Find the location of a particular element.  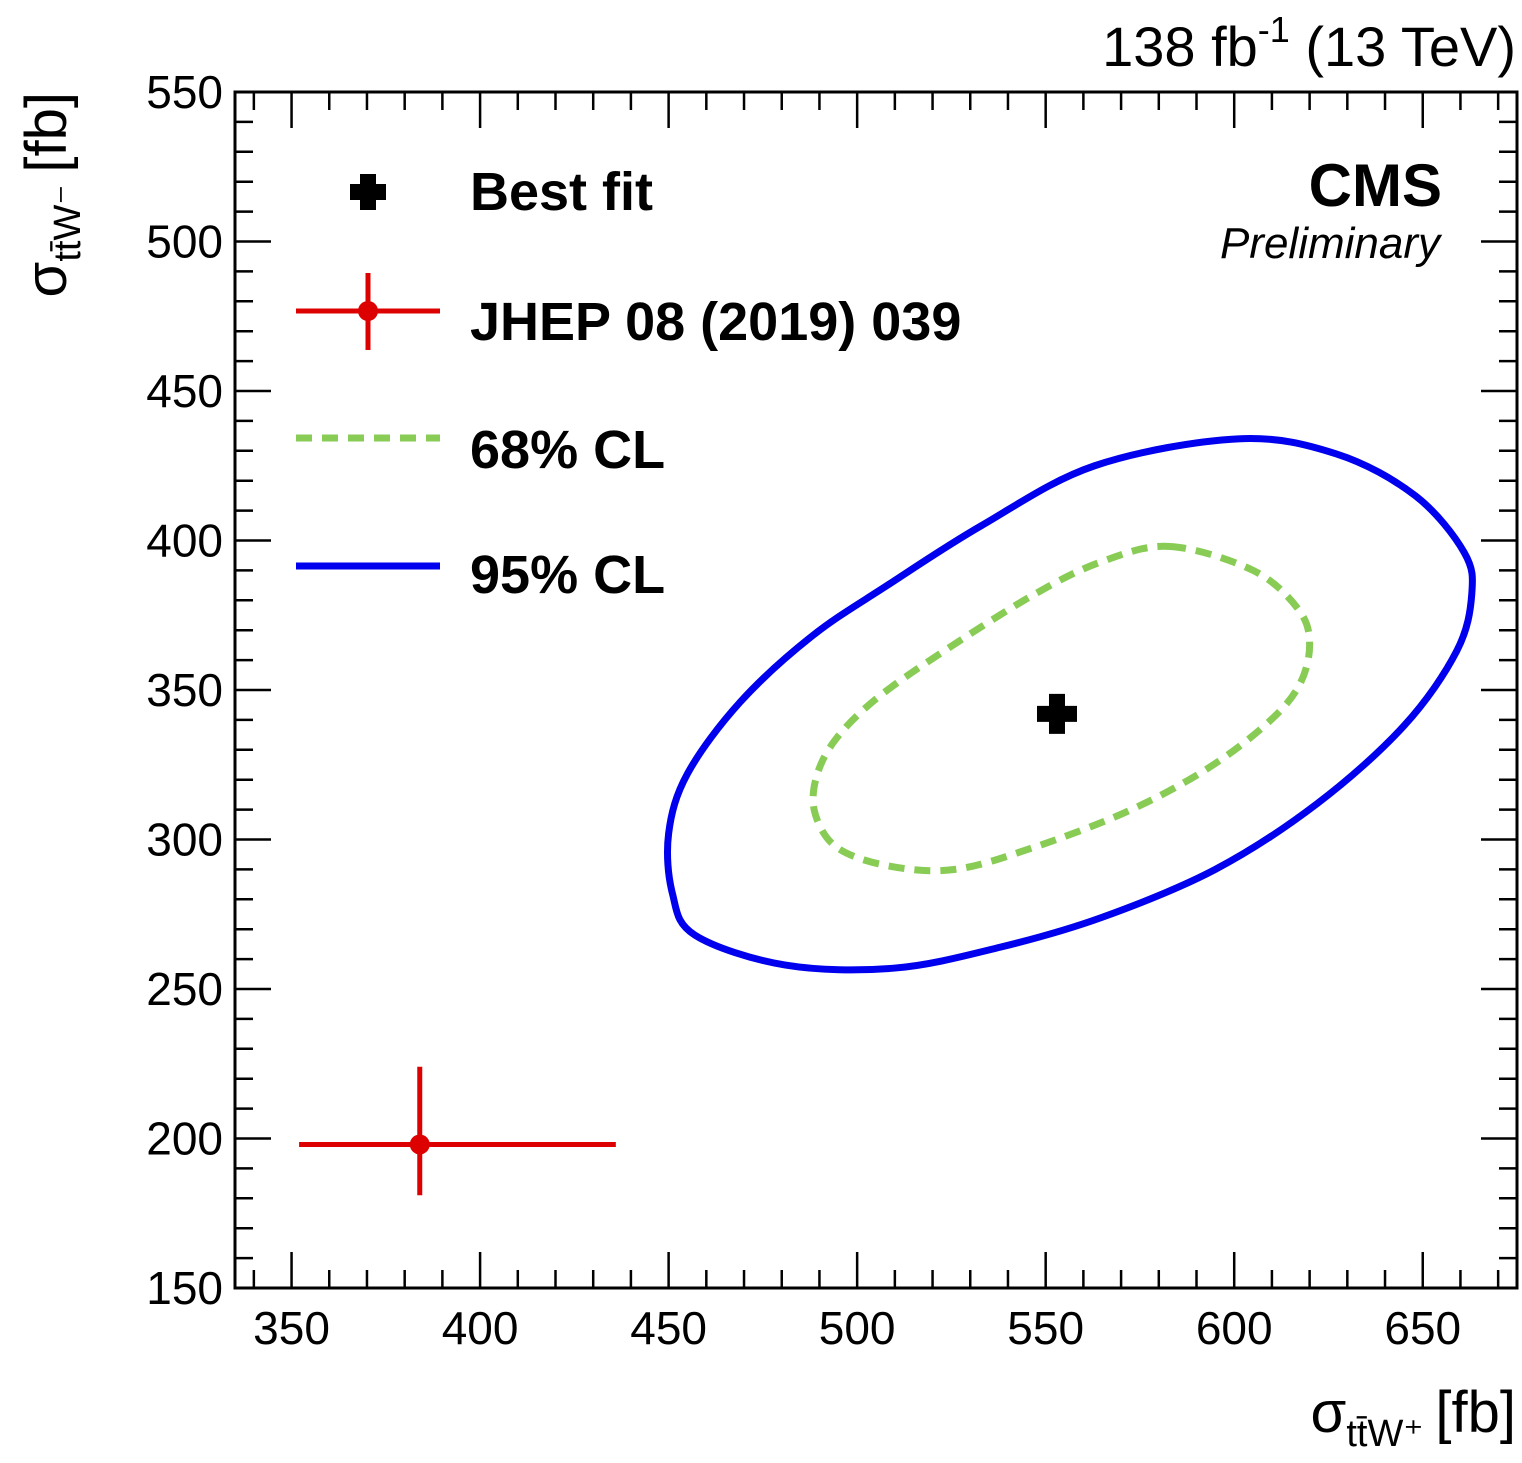

legend-entry-best-fit: Best fit is located at coordinates (501, 192).